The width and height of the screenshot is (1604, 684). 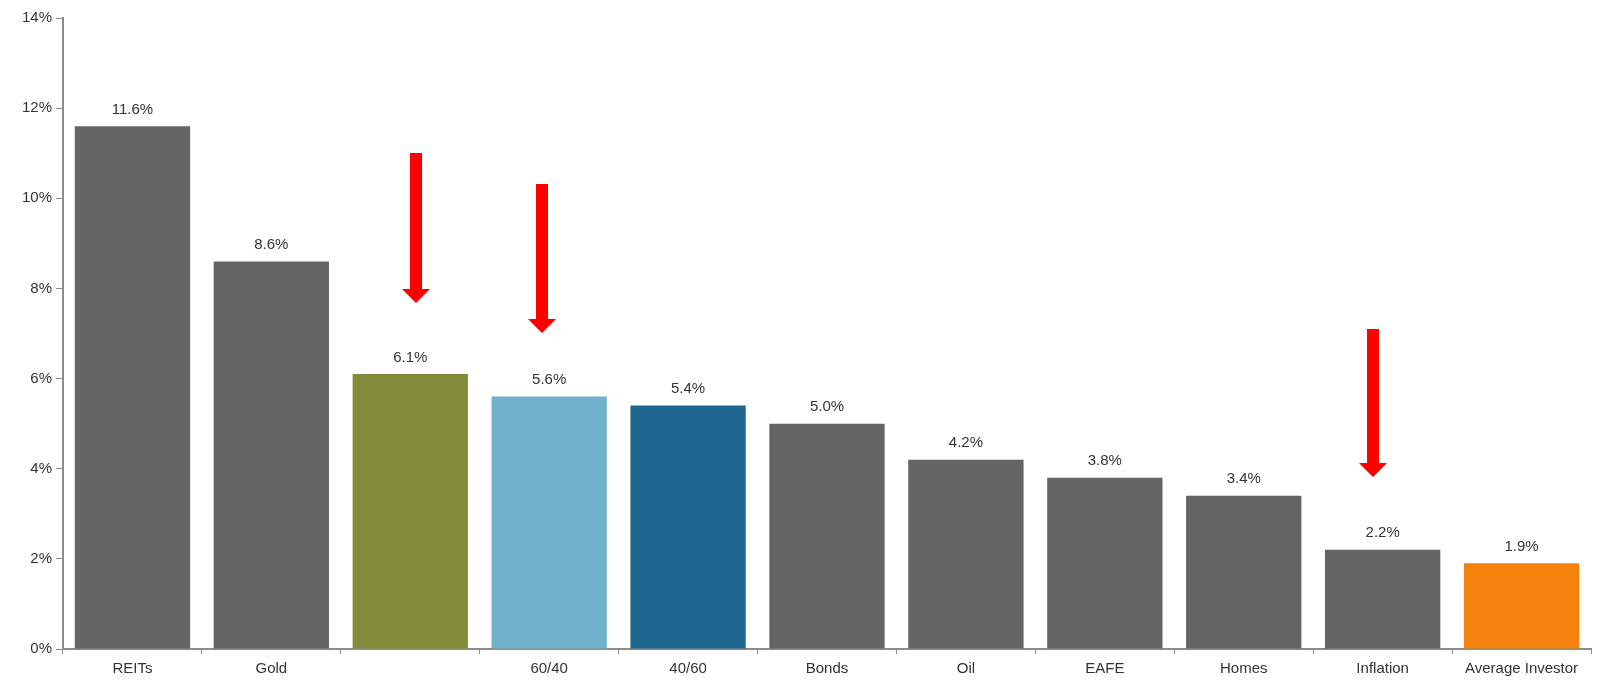 What do you see at coordinates (271, 668) in the screenshot?
I see `x-tick-label: Gold` at bounding box center [271, 668].